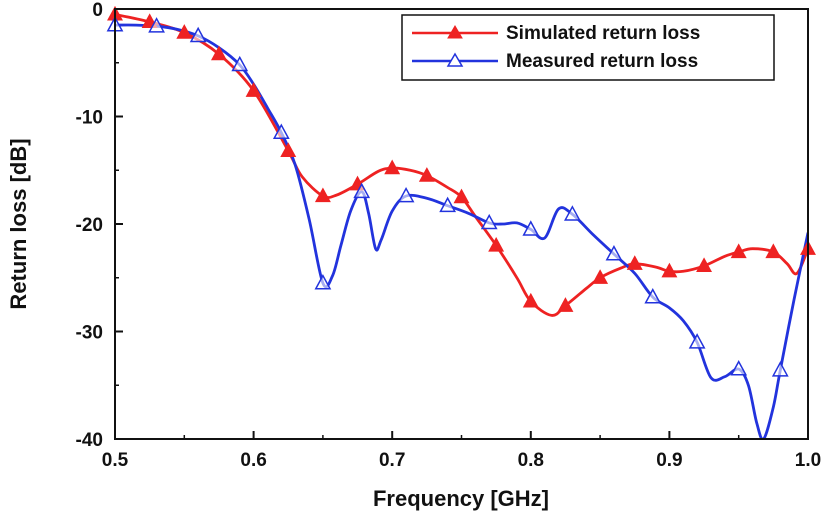  I want to click on x-tick-label: 0.6, so click(253, 460).